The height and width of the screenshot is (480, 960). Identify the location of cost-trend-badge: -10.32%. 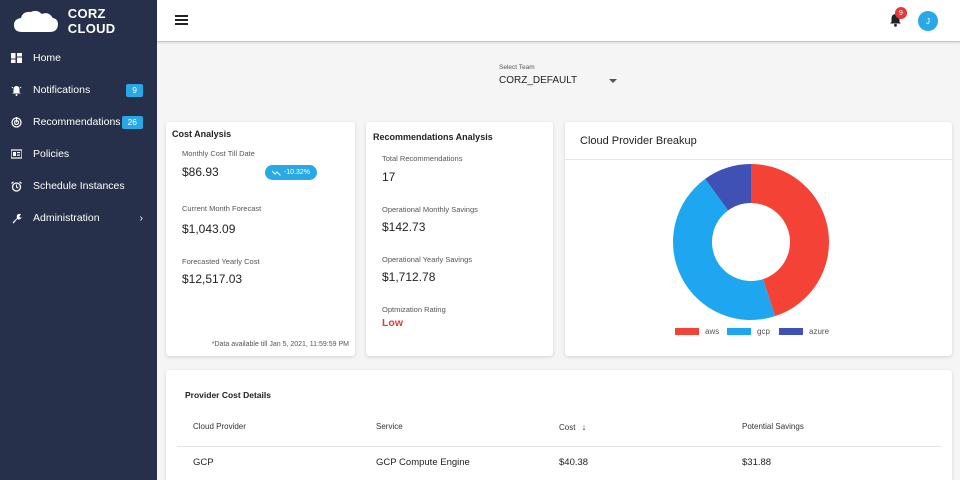
(291, 172).